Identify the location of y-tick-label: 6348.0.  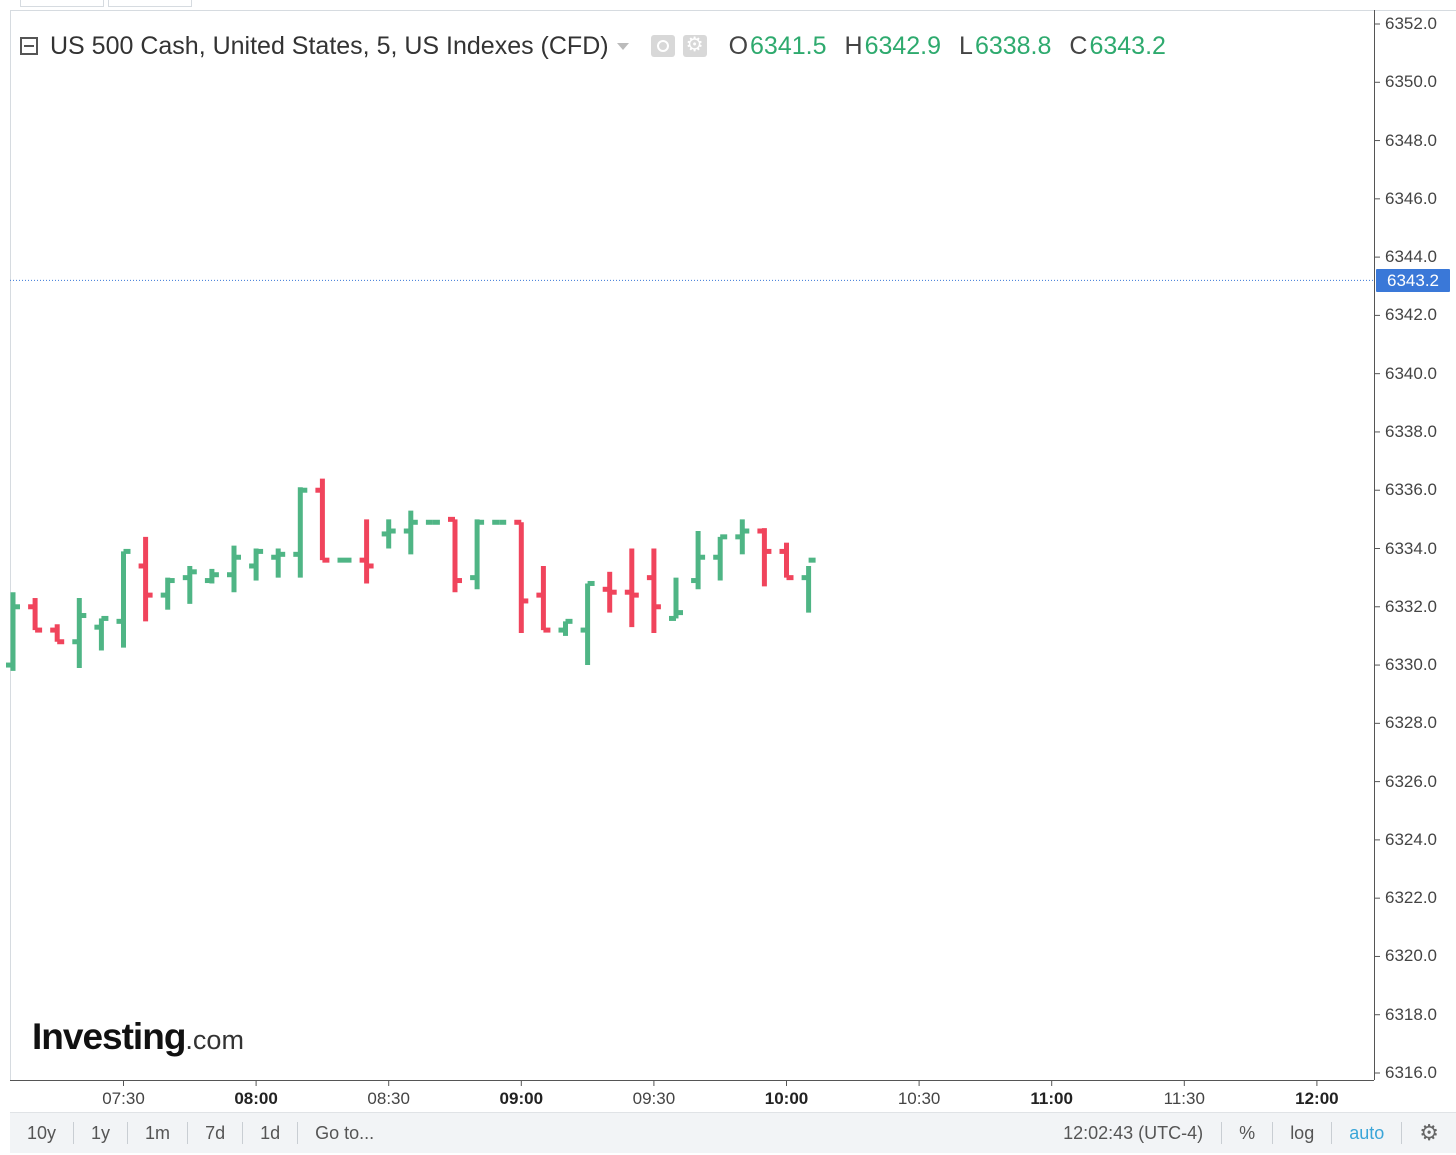
(1411, 140).